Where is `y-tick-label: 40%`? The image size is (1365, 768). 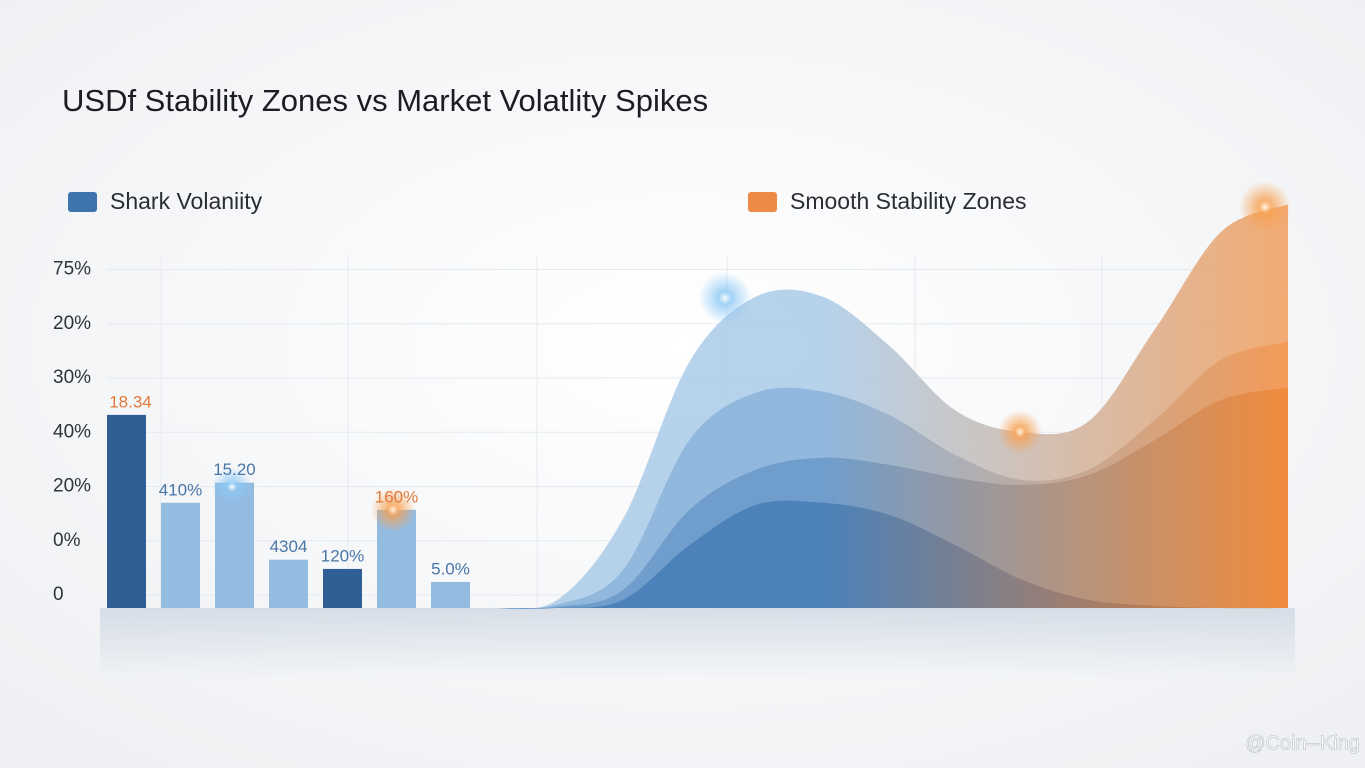
y-tick-label: 40% is located at coordinates (72, 431).